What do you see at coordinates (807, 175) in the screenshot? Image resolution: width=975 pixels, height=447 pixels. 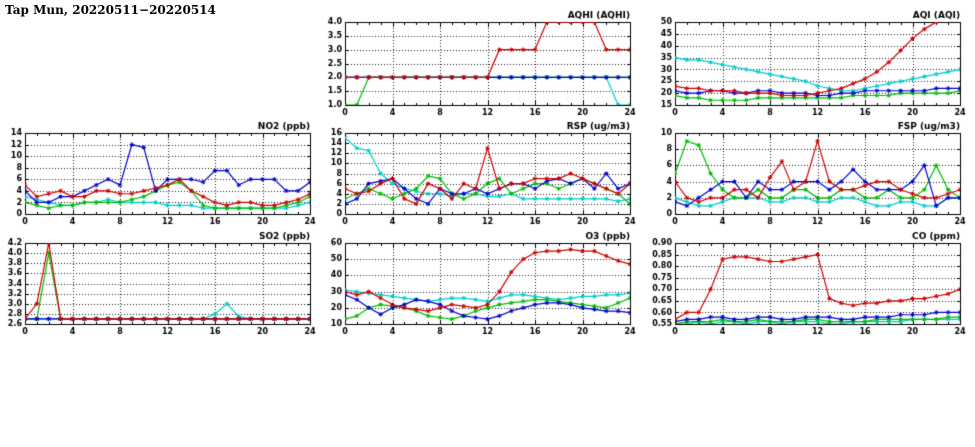 I see `fsp-chart` at bounding box center [807, 175].